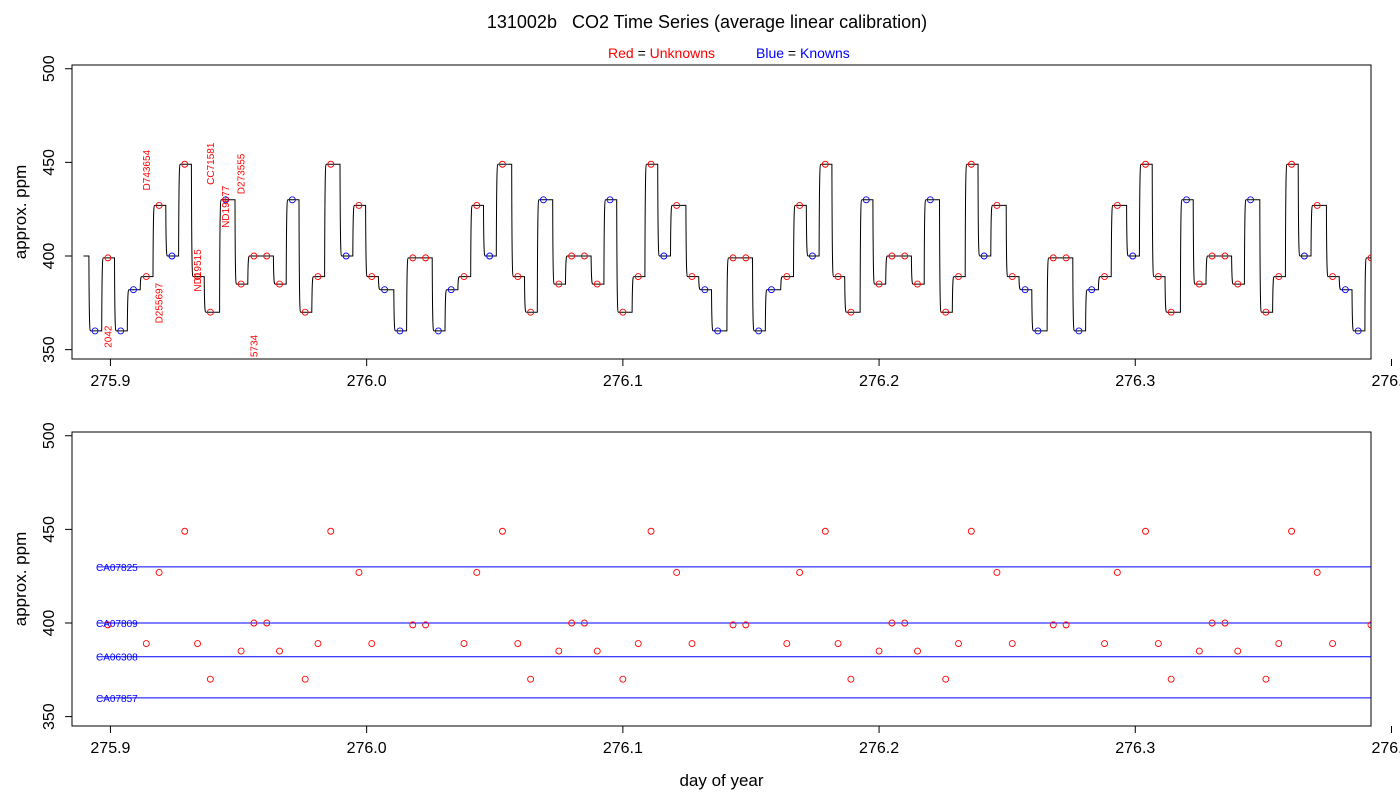 This screenshot has height=800, width=1400. What do you see at coordinates (147, 169) in the screenshot?
I see `sample-id-label: D743654` at bounding box center [147, 169].